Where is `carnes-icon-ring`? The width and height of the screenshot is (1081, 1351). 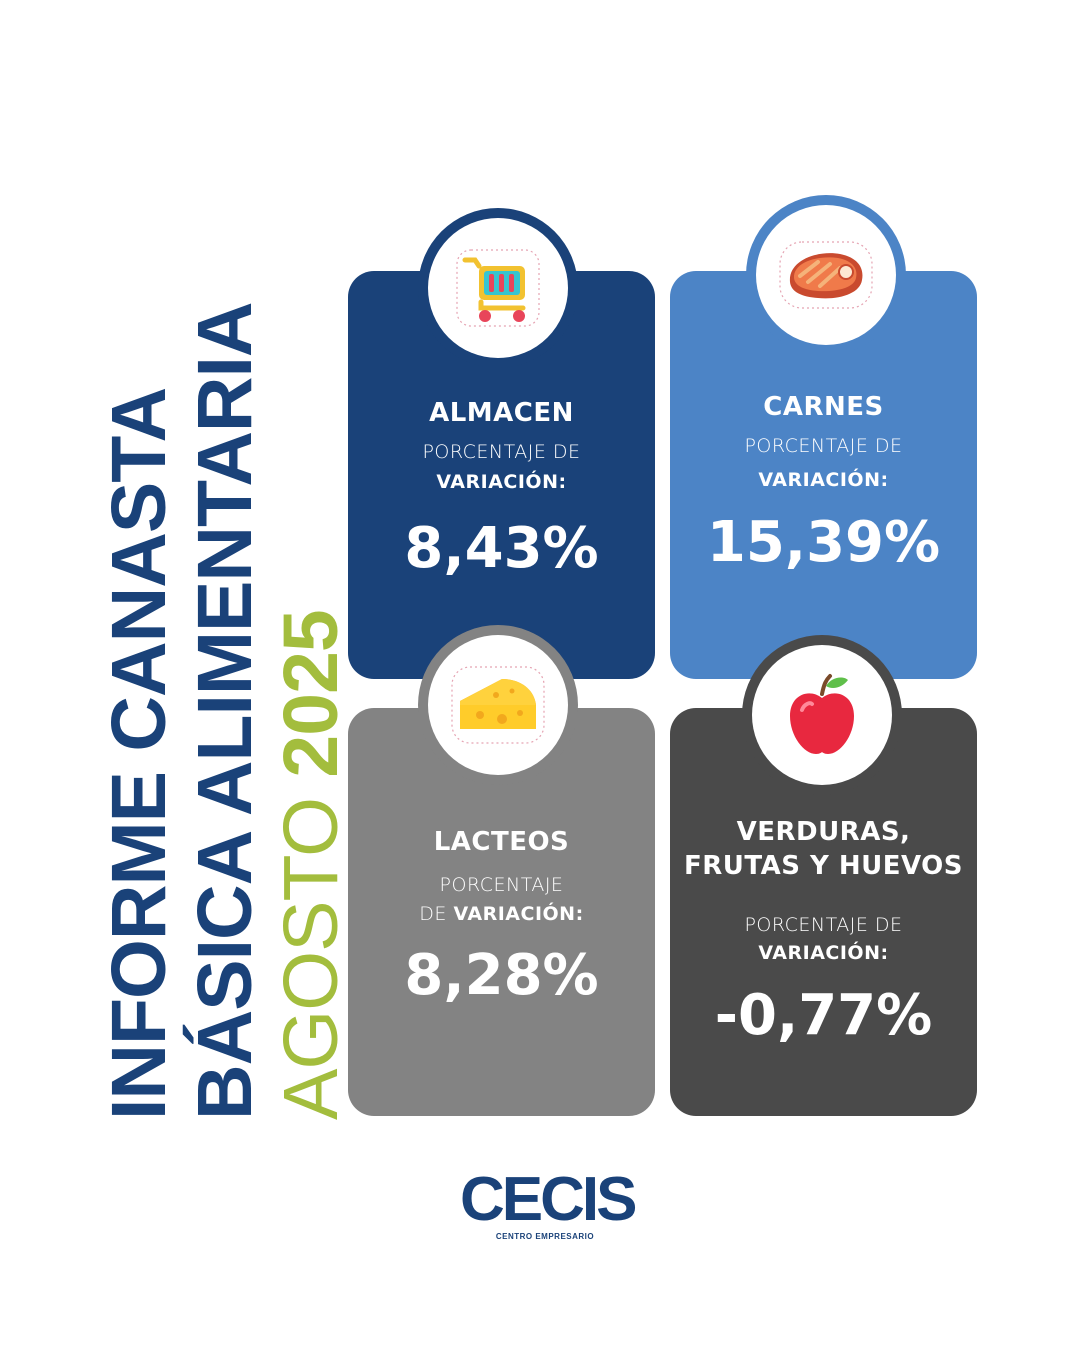 carnes-icon-ring is located at coordinates (826, 275).